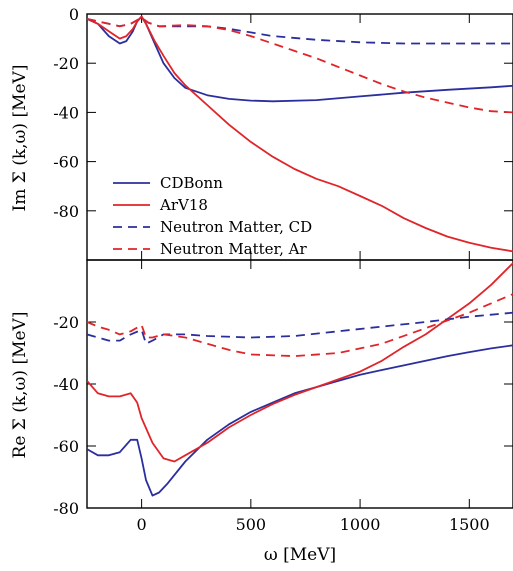 This screenshot has height=571, width=513. I want to click on bottom-xtick-label: 500, so click(251, 524).